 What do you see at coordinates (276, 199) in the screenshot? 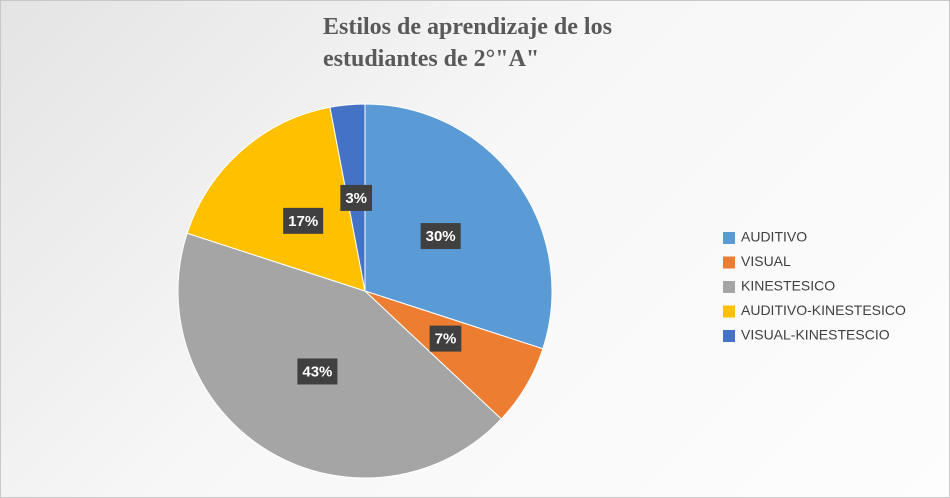
I see `pie-slice` at bounding box center [276, 199].